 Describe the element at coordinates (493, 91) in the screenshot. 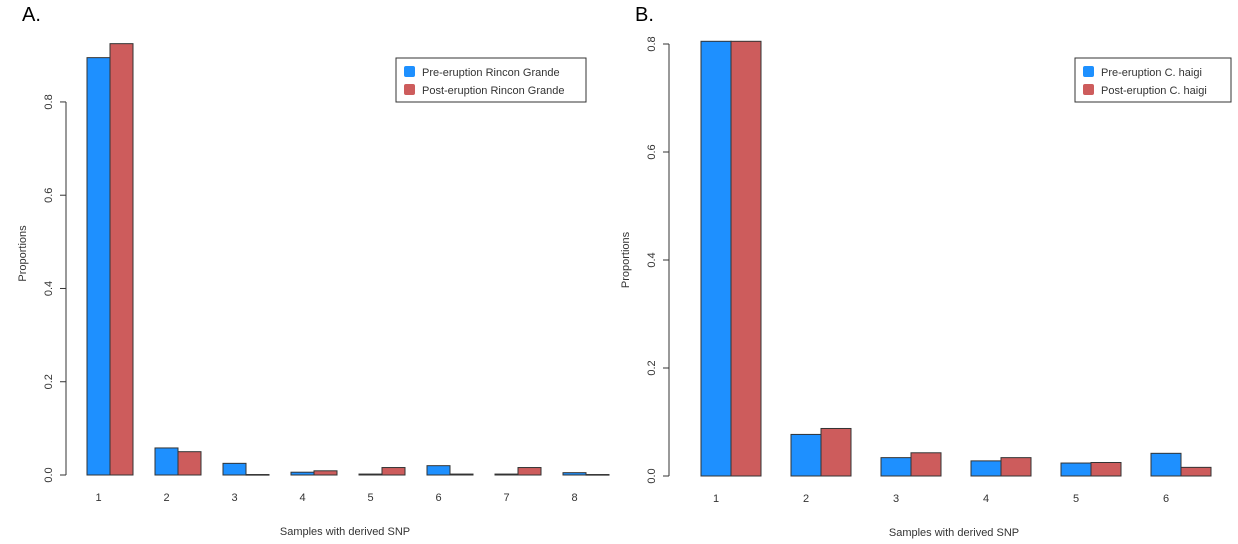

I see `legend-label: Post-eruption Rincon Grande` at that location.